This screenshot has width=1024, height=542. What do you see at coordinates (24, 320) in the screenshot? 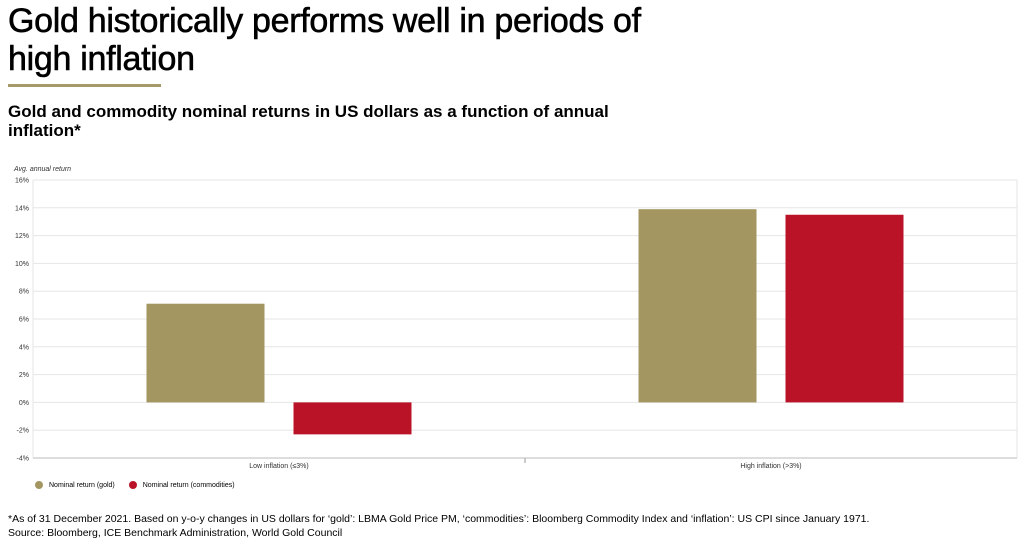
I see `y-tick-label: 6%` at bounding box center [24, 320].